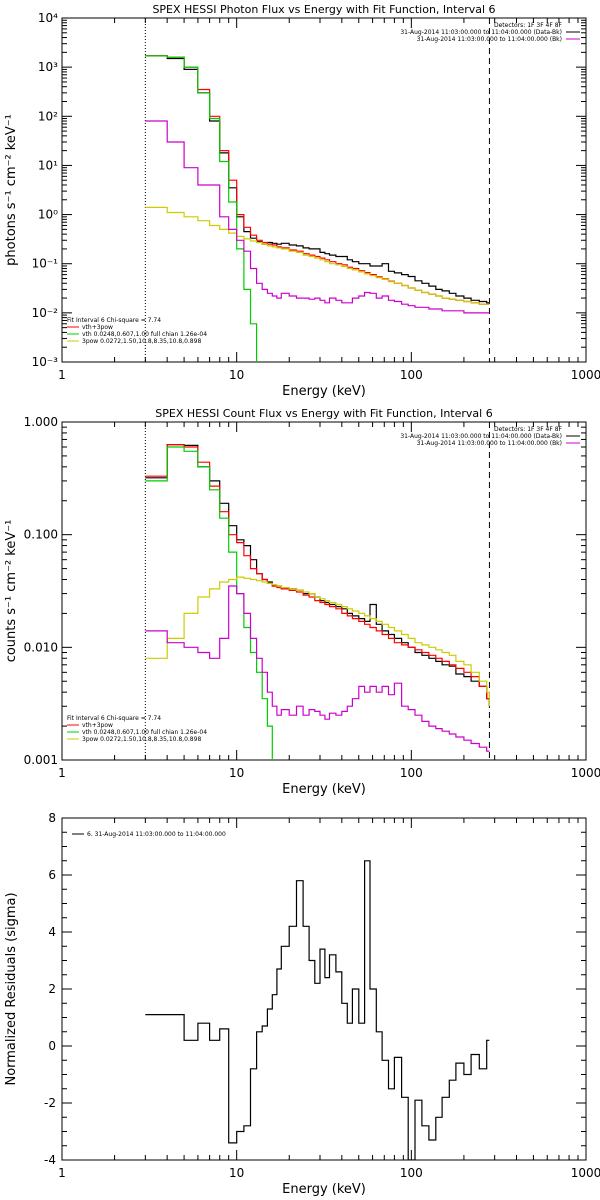 The height and width of the screenshot is (1200, 600). Describe the element at coordinates (52, 989) in the screenshot. I see `y-tick-label: 2` at that location.